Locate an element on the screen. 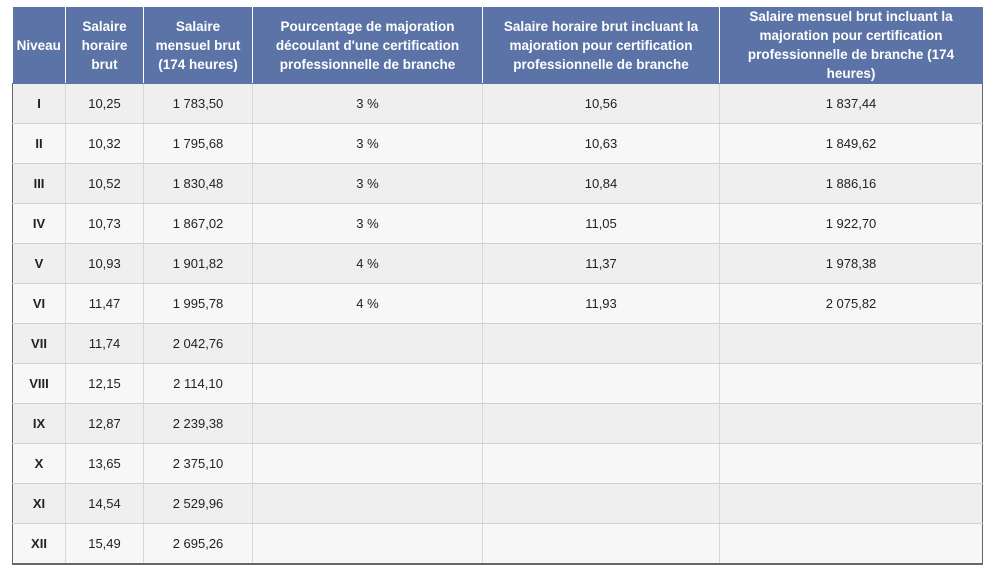 This screenshot has width=994, height=574. table-row: XI 14,54 2 529,96 is located at coordinates (497, 503).